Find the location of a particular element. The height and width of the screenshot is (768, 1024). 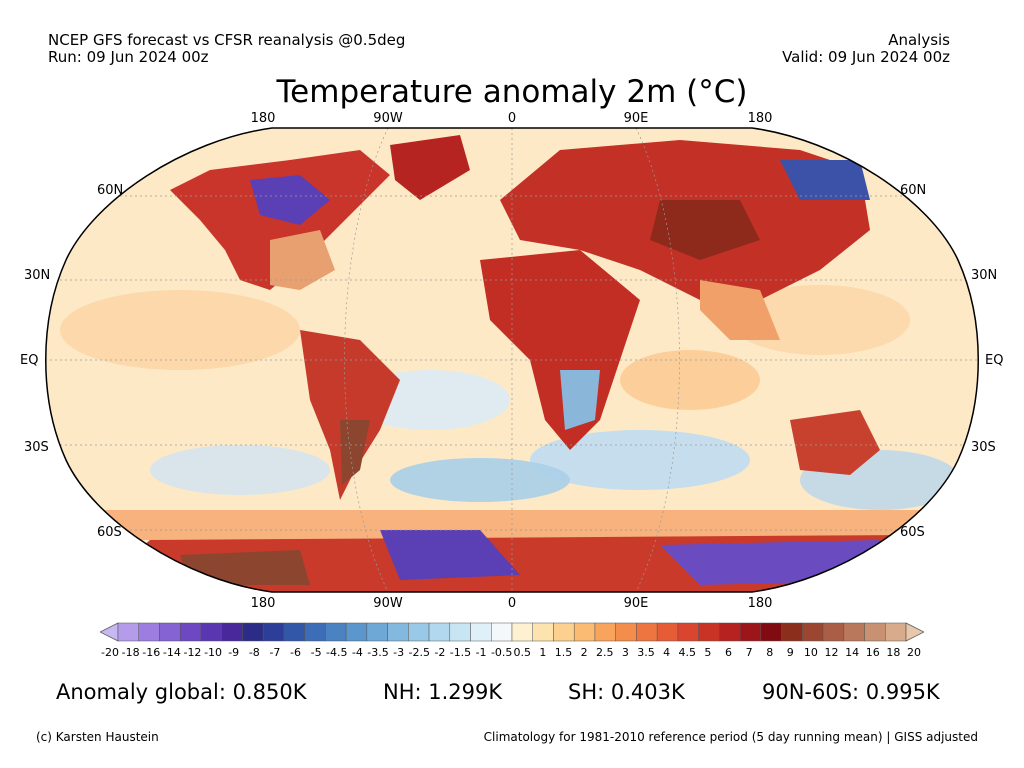

lat-label-left: EQ is located at coordinates (29, 360).